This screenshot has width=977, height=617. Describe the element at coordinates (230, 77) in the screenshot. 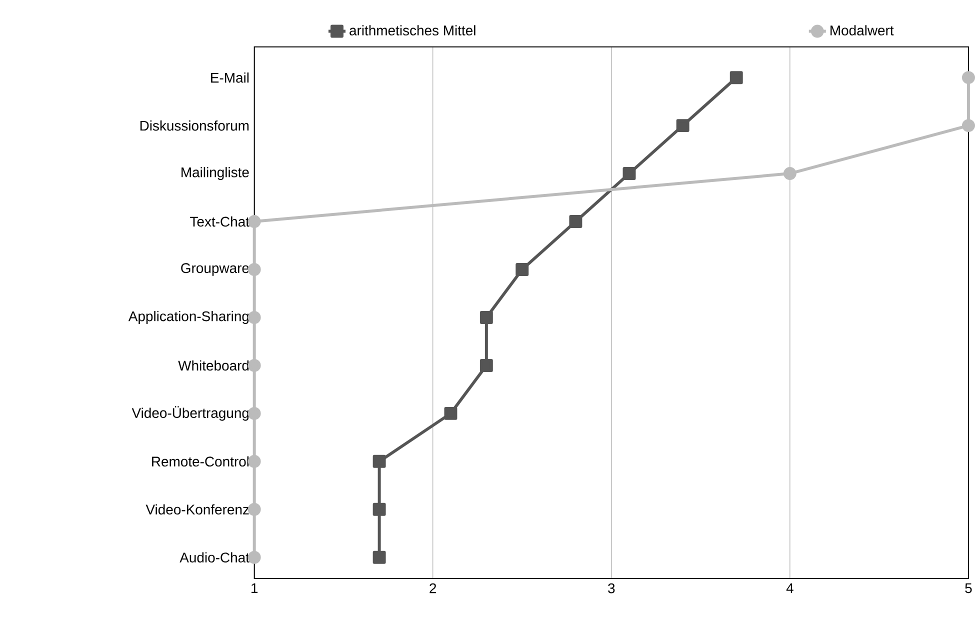

I see `y-tick-label: E-Mail` at that location.